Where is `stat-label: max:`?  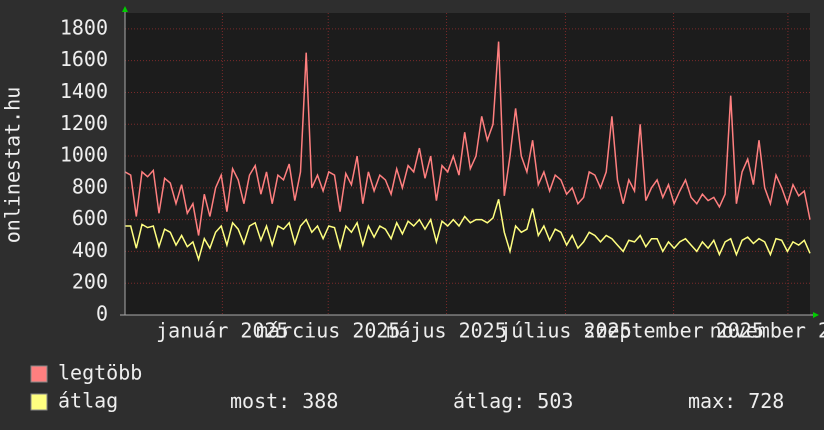
stat-label: max: is located at coordinates (712, 401).